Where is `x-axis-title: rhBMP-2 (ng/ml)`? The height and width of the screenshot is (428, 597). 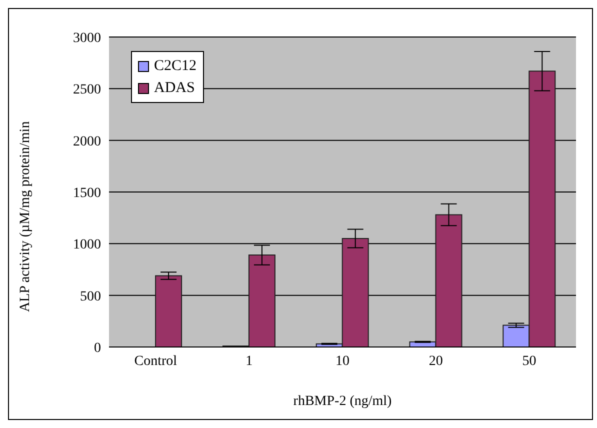
x-axis-title: rhBMP-2 (ng/ml) is located at coordinates (342, 401).